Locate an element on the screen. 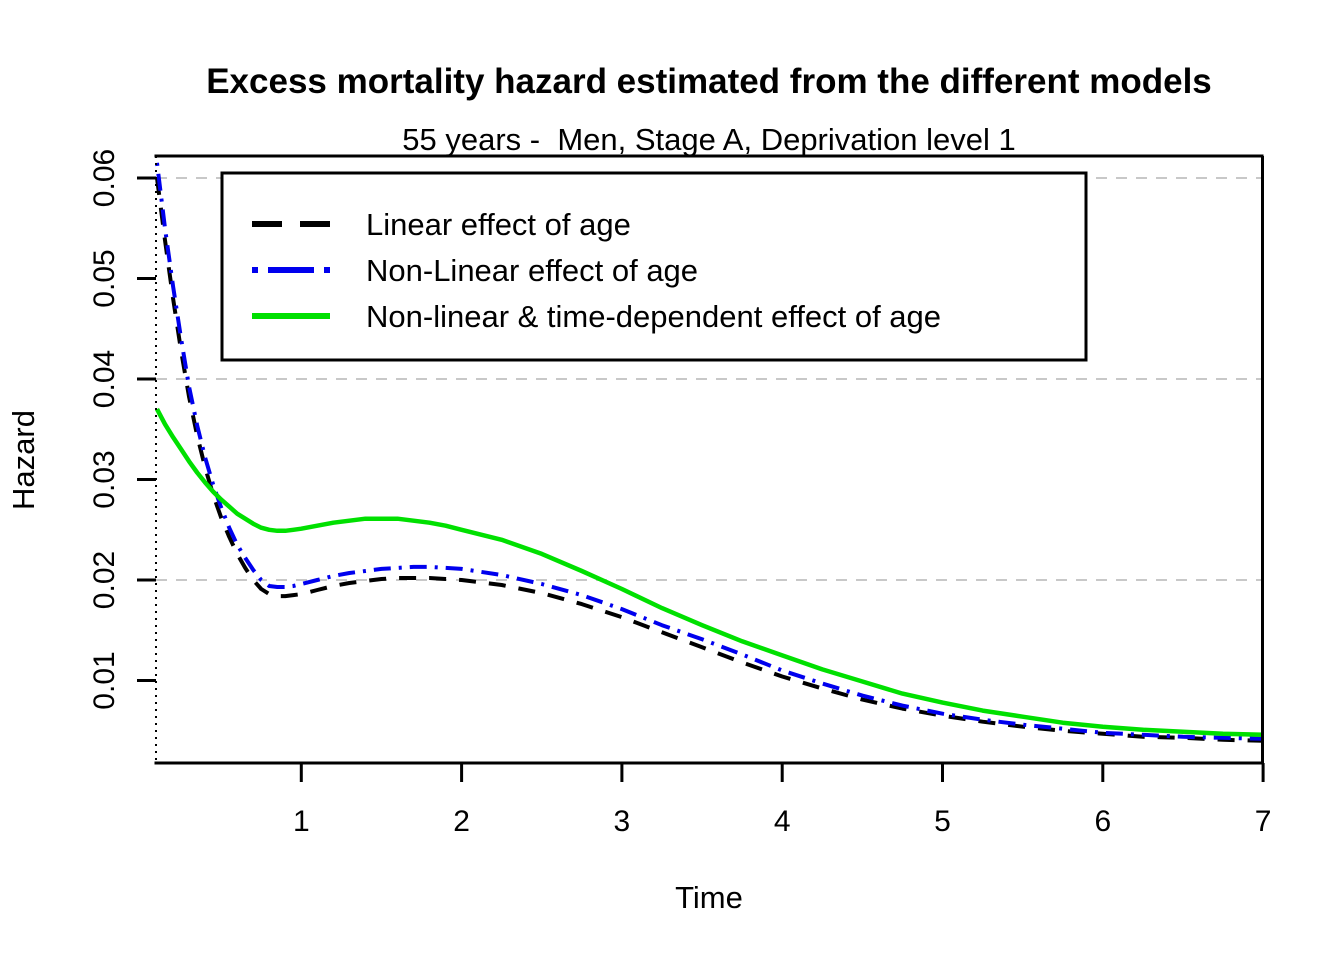 The width and height of the screenshot is (1344, 960). x-tick-label-7: 7 is located at coordinates (1263, 821).